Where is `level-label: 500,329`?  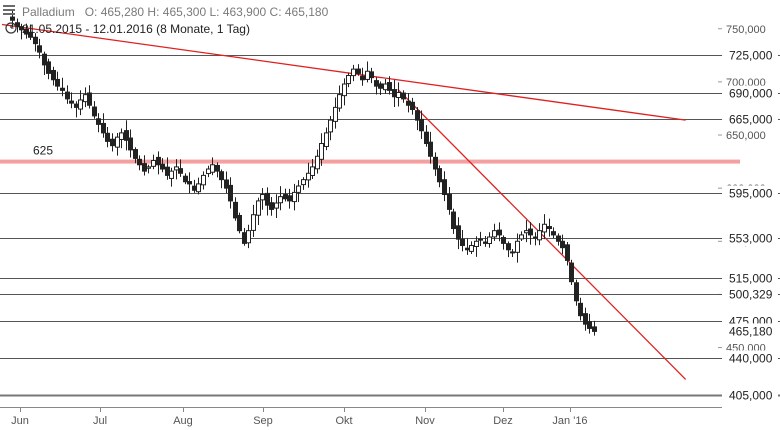 level-label: 500,329 is located at coordinates (751, 295).